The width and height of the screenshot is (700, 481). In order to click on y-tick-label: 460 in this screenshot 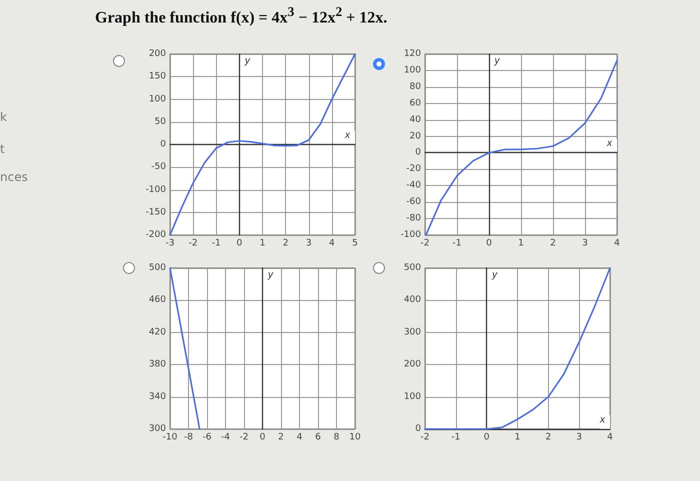, I will do `click(157, 300)`.